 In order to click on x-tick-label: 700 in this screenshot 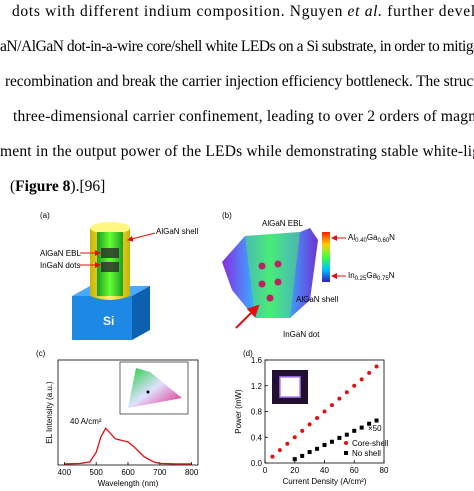, I will do `click(160, 472)`.